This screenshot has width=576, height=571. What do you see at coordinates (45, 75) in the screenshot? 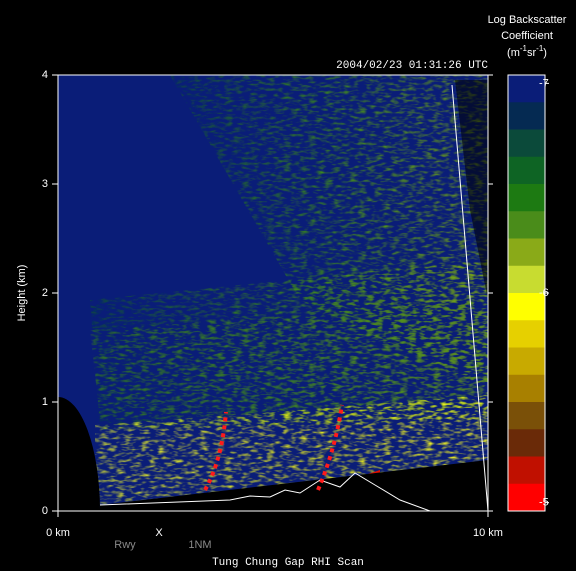
I see `y-tick-label: 4` at bounding box center [45, 75].